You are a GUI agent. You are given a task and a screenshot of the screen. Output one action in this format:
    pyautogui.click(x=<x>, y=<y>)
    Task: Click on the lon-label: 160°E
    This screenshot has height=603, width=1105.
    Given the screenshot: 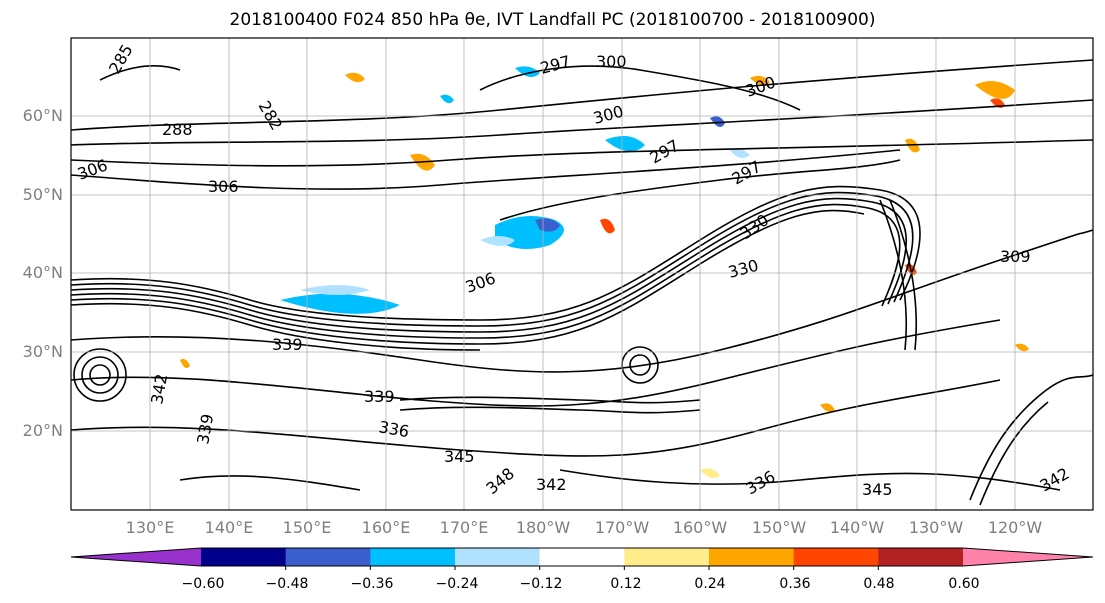 What is the action you would take?
    pyautogui.click(x=386, y=527)
    